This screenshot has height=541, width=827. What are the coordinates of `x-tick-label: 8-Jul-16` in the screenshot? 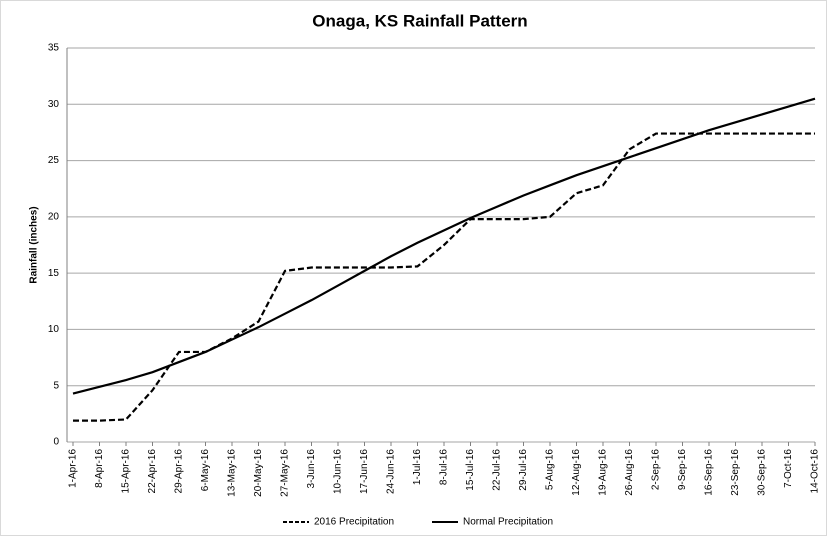 It's located at (444, 467).